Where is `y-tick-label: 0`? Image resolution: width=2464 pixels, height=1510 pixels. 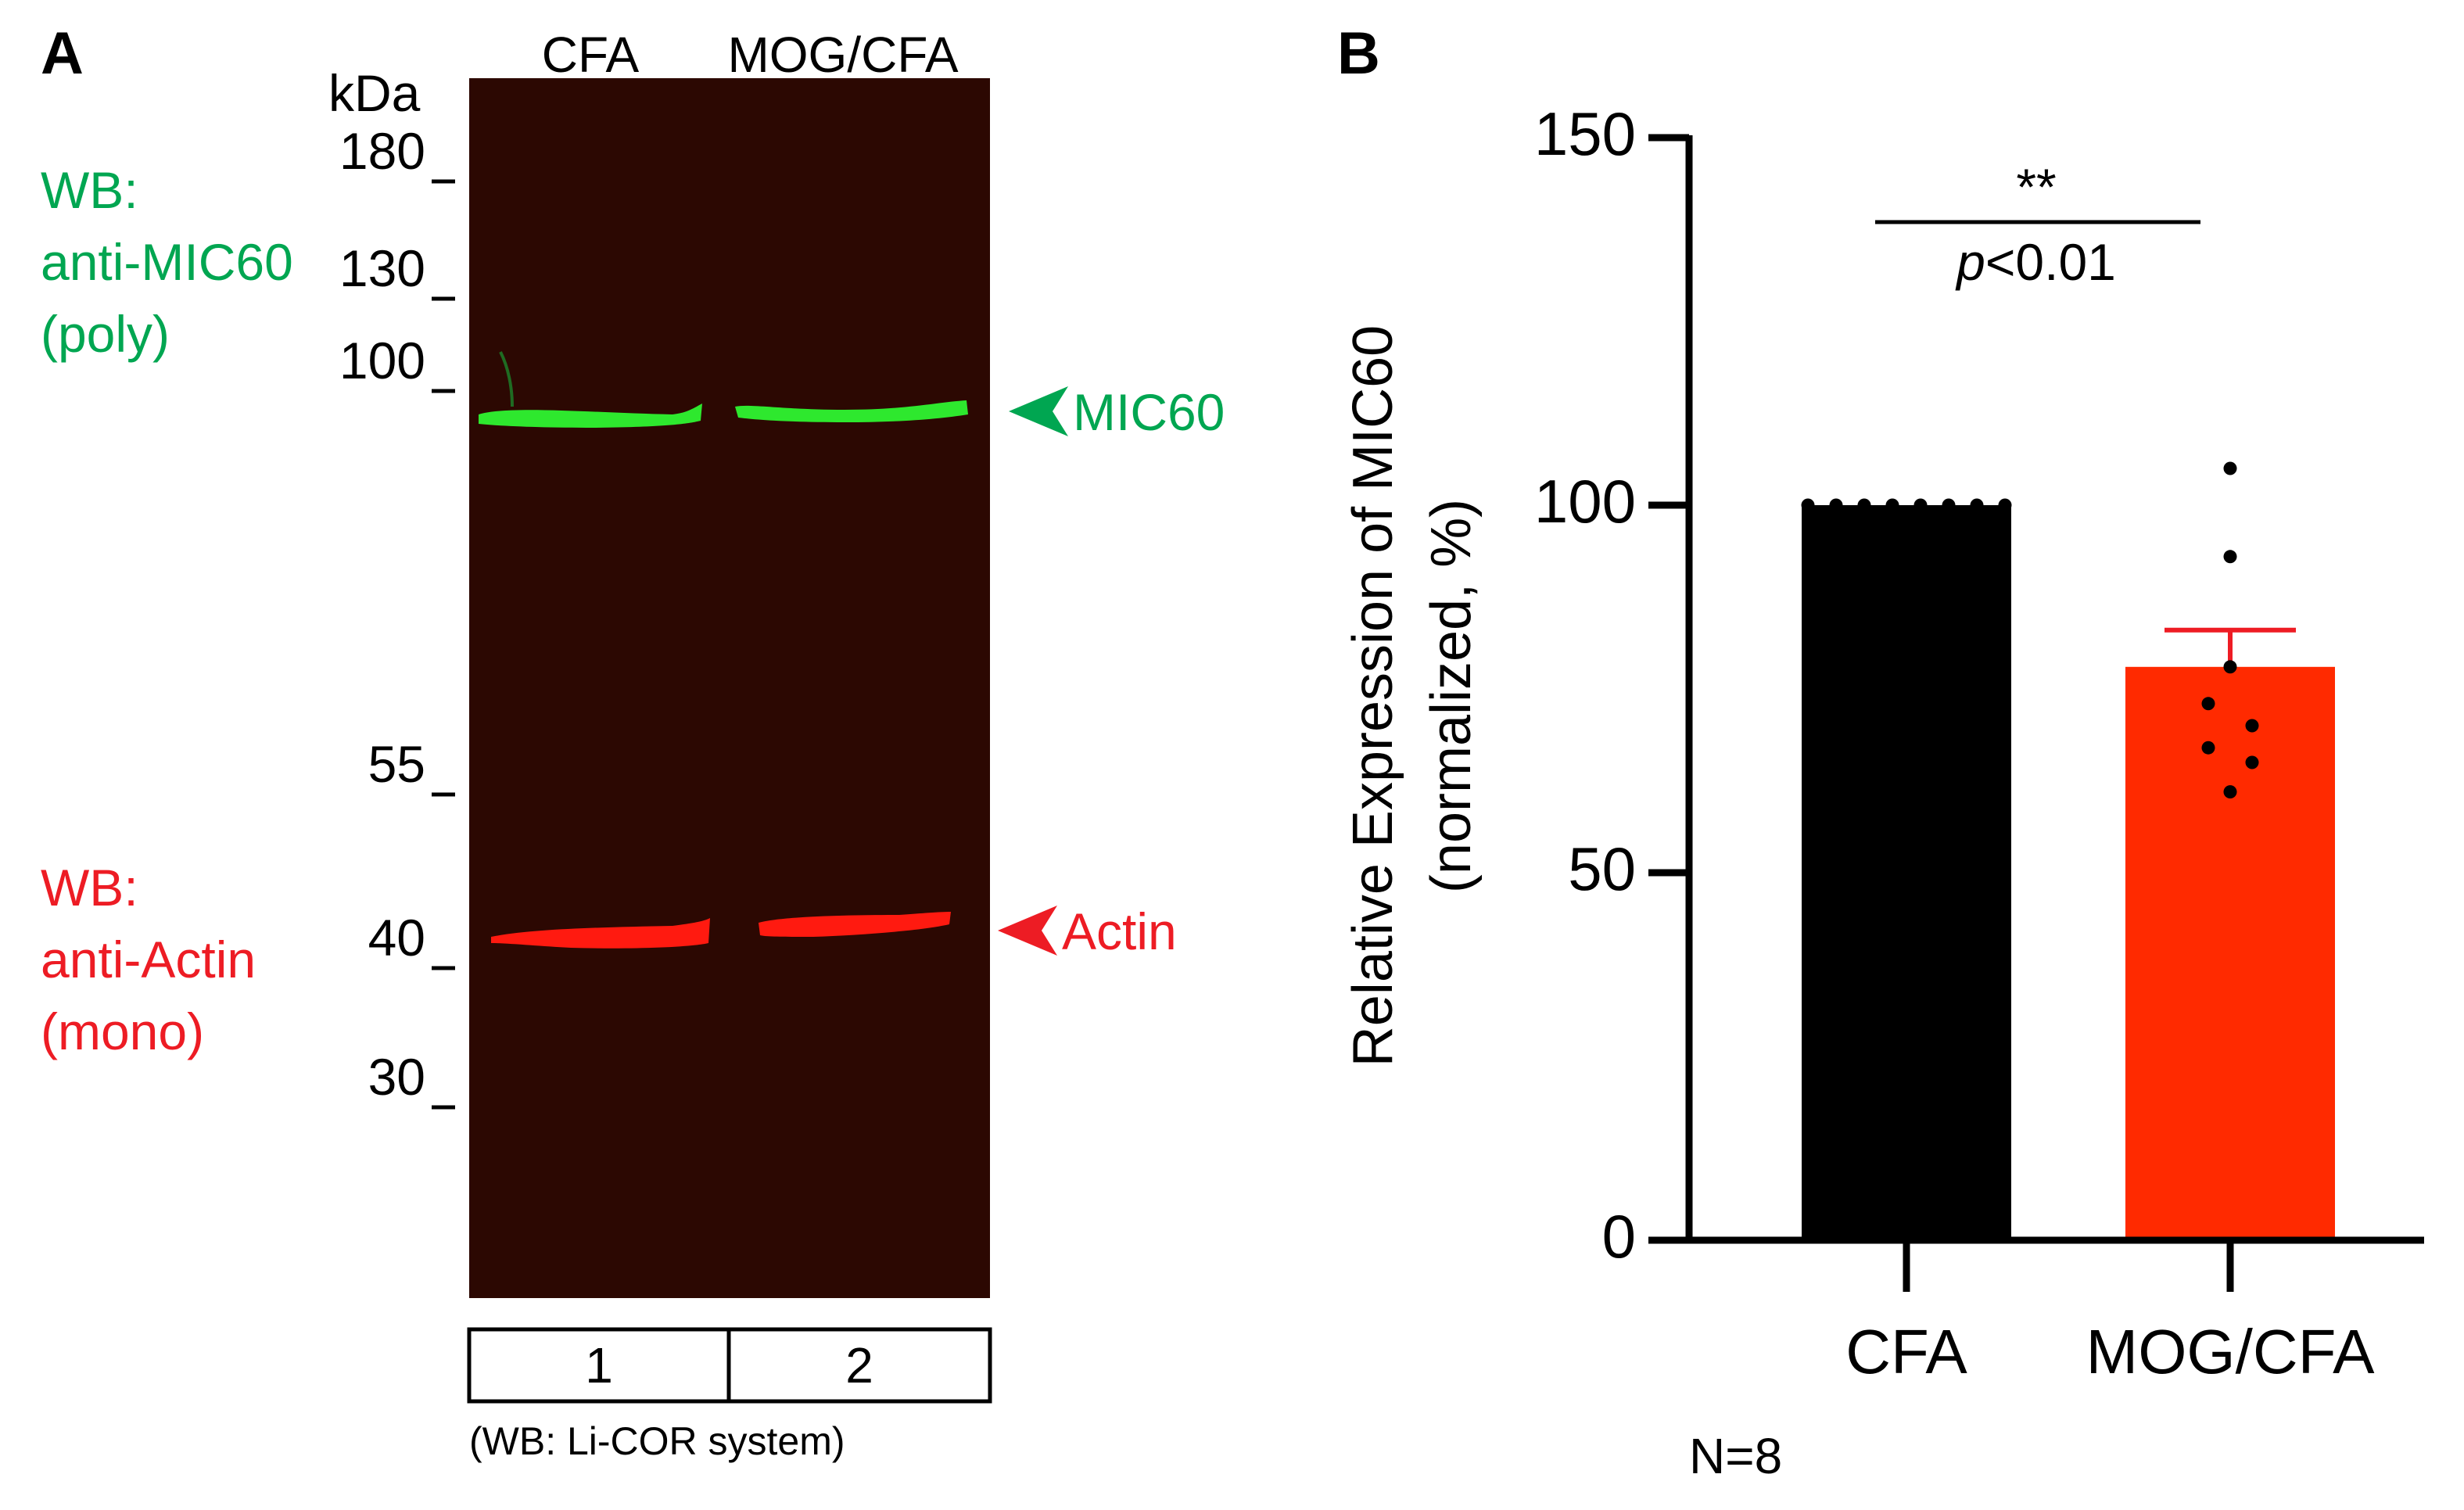
y-tick-label: 0 is located at coordinates (1619, 1236).